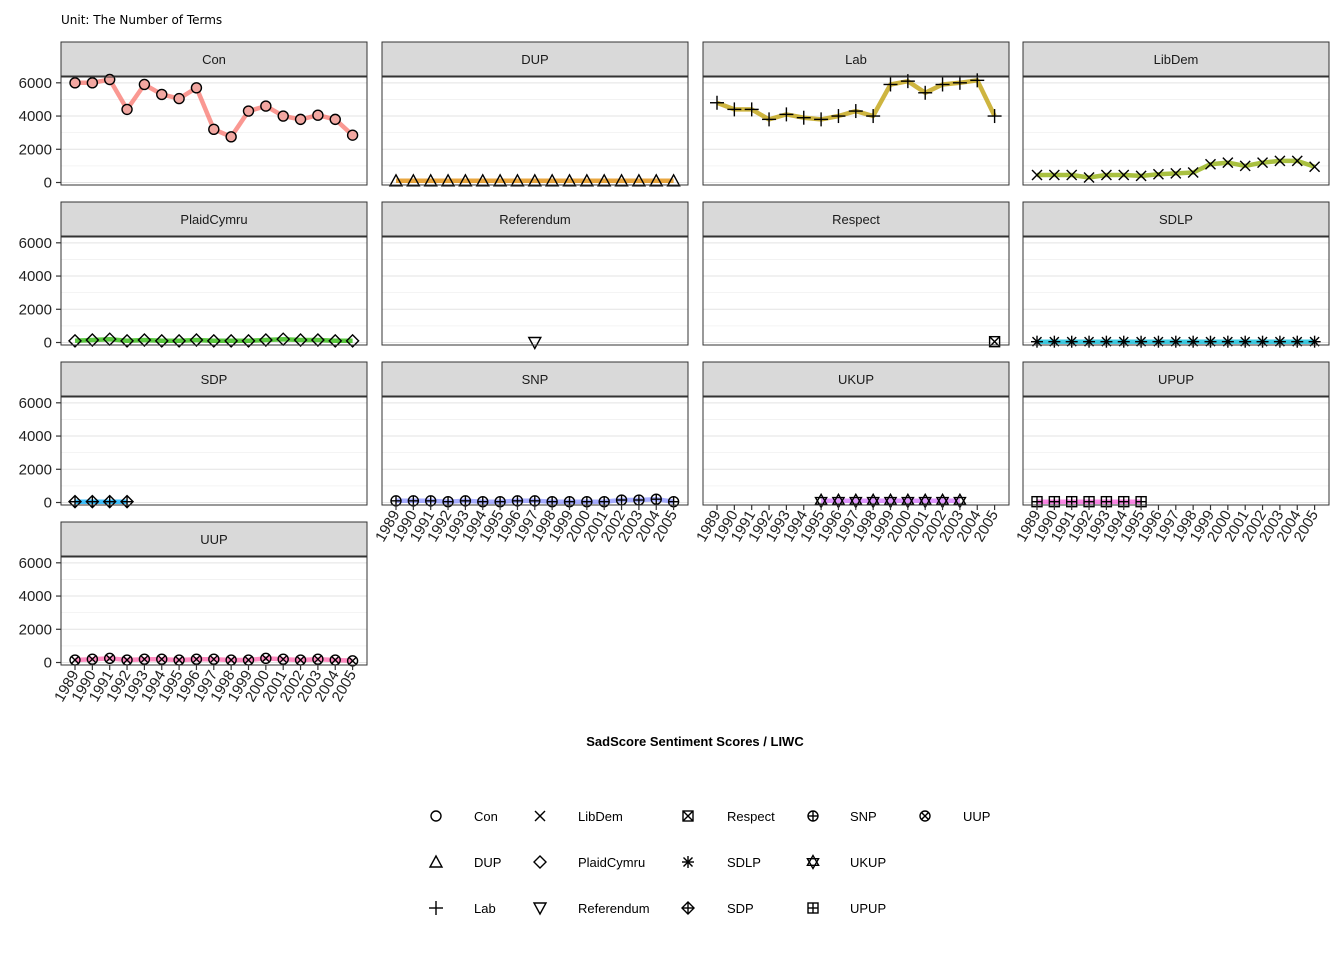 Image resolution: width=1344 pixels, height=960 pixels. What do you see at coordinates (1089, 178) in the screenshot?
I see `panel-libdem-point-1992` at bounding box center [1089, 178].